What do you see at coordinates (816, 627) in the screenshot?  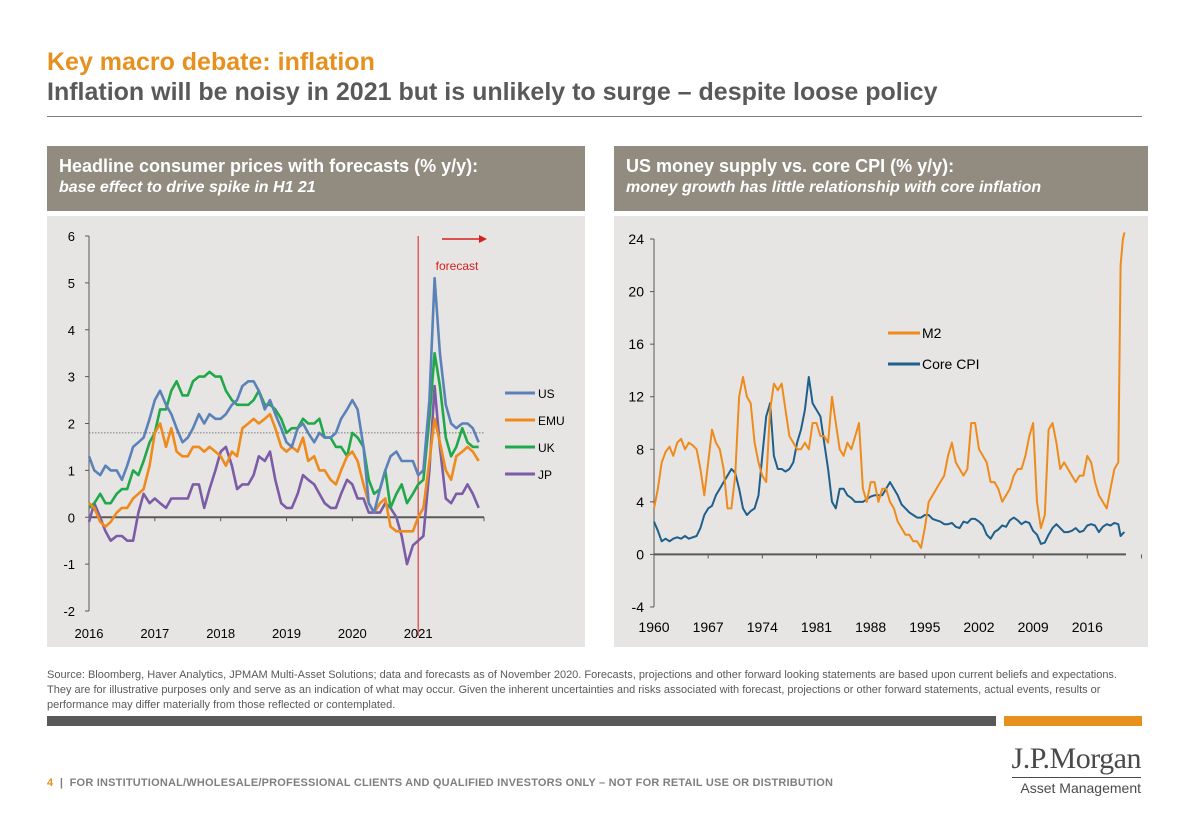 I see `x-tick-label: 1981` at bounding box center [816, 627].